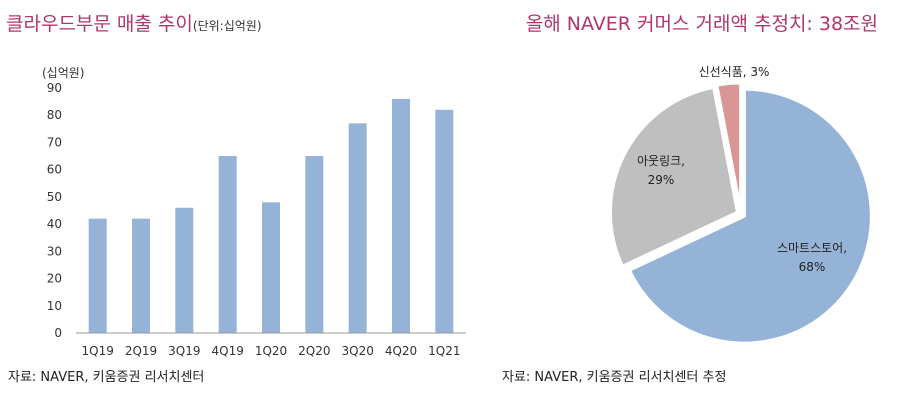  I want to click on bar-2Q20, so click(314, 244).